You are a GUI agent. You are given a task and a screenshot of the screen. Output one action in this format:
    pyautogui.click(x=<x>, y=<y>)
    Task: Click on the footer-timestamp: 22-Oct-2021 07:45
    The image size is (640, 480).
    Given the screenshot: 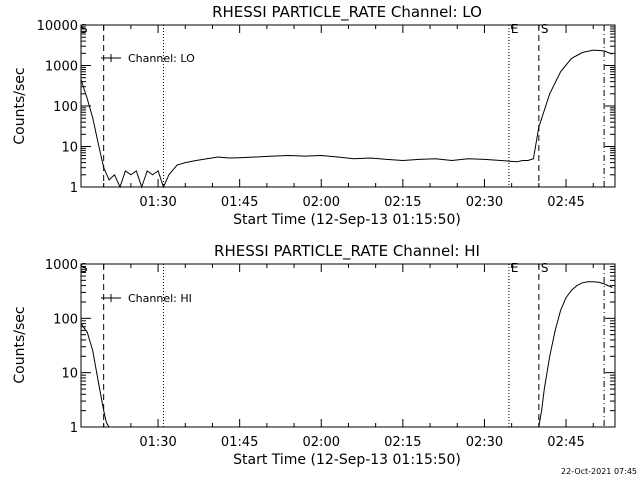 What is the action you would take?
    pyautogui.click(x=599, y=471)
    